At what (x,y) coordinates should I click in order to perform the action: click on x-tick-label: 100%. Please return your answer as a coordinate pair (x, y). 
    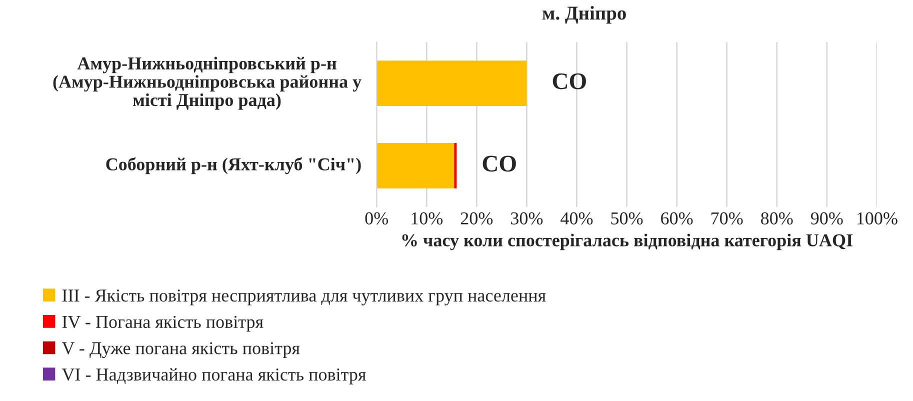
    Looking at the image, I should click on (877, 218).